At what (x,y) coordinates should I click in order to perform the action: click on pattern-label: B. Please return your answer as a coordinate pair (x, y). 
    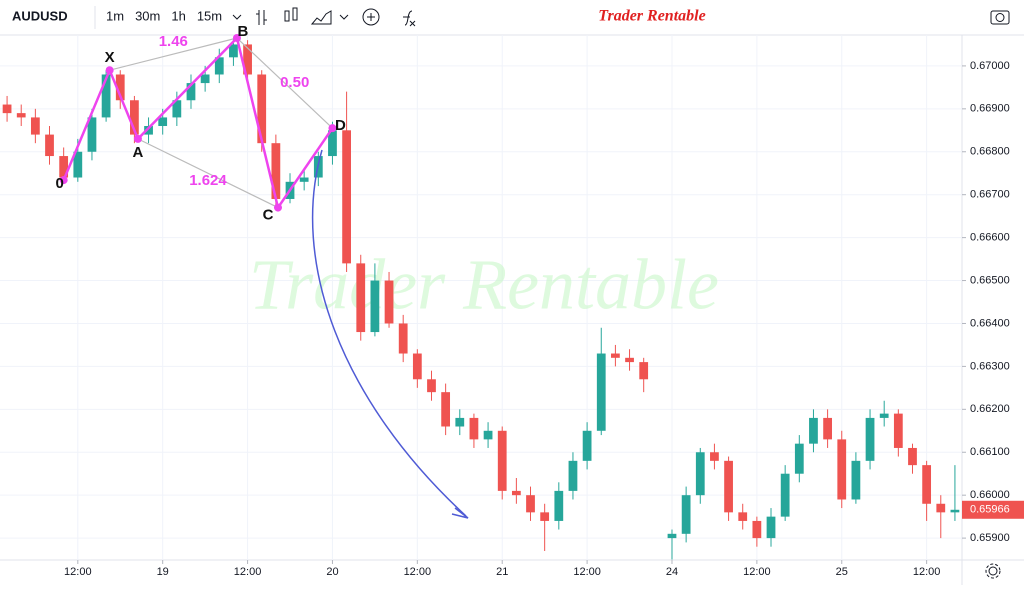
    Looking at the image, I should click on (243, 31).